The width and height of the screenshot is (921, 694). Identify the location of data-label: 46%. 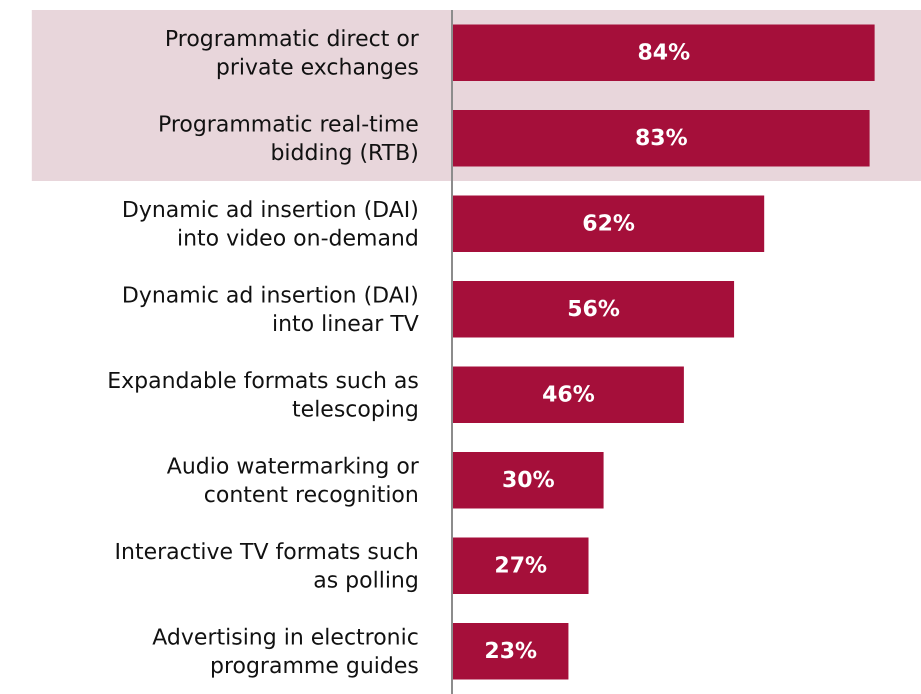
(568, 395).